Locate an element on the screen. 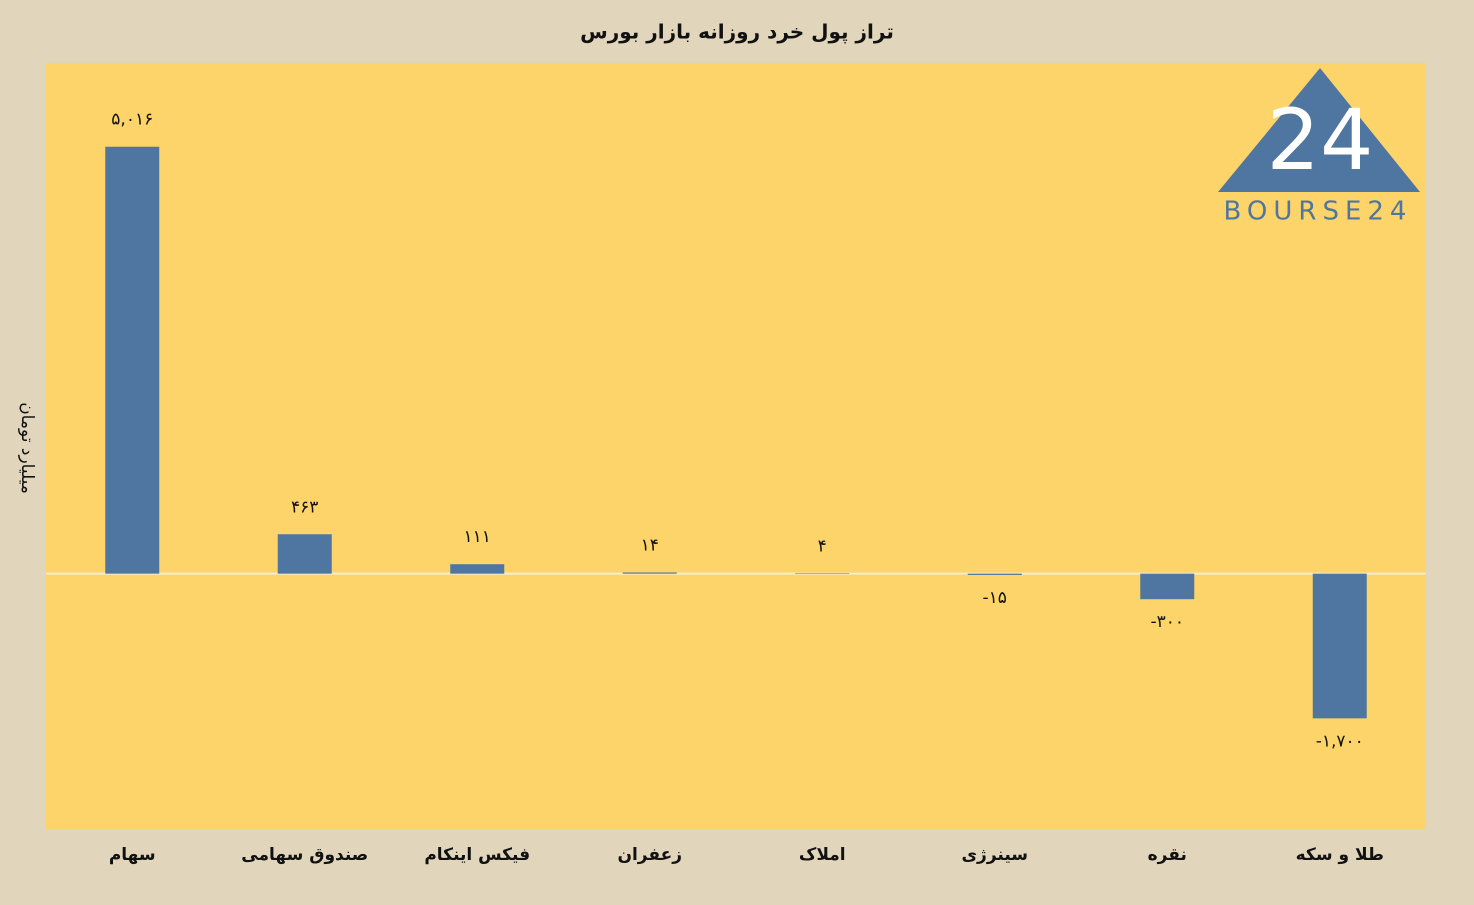 Image resolution: width=1474 pixels, height=905 pixels. logo: 24 BOURSE24 is located at coordinates (1319, 147).